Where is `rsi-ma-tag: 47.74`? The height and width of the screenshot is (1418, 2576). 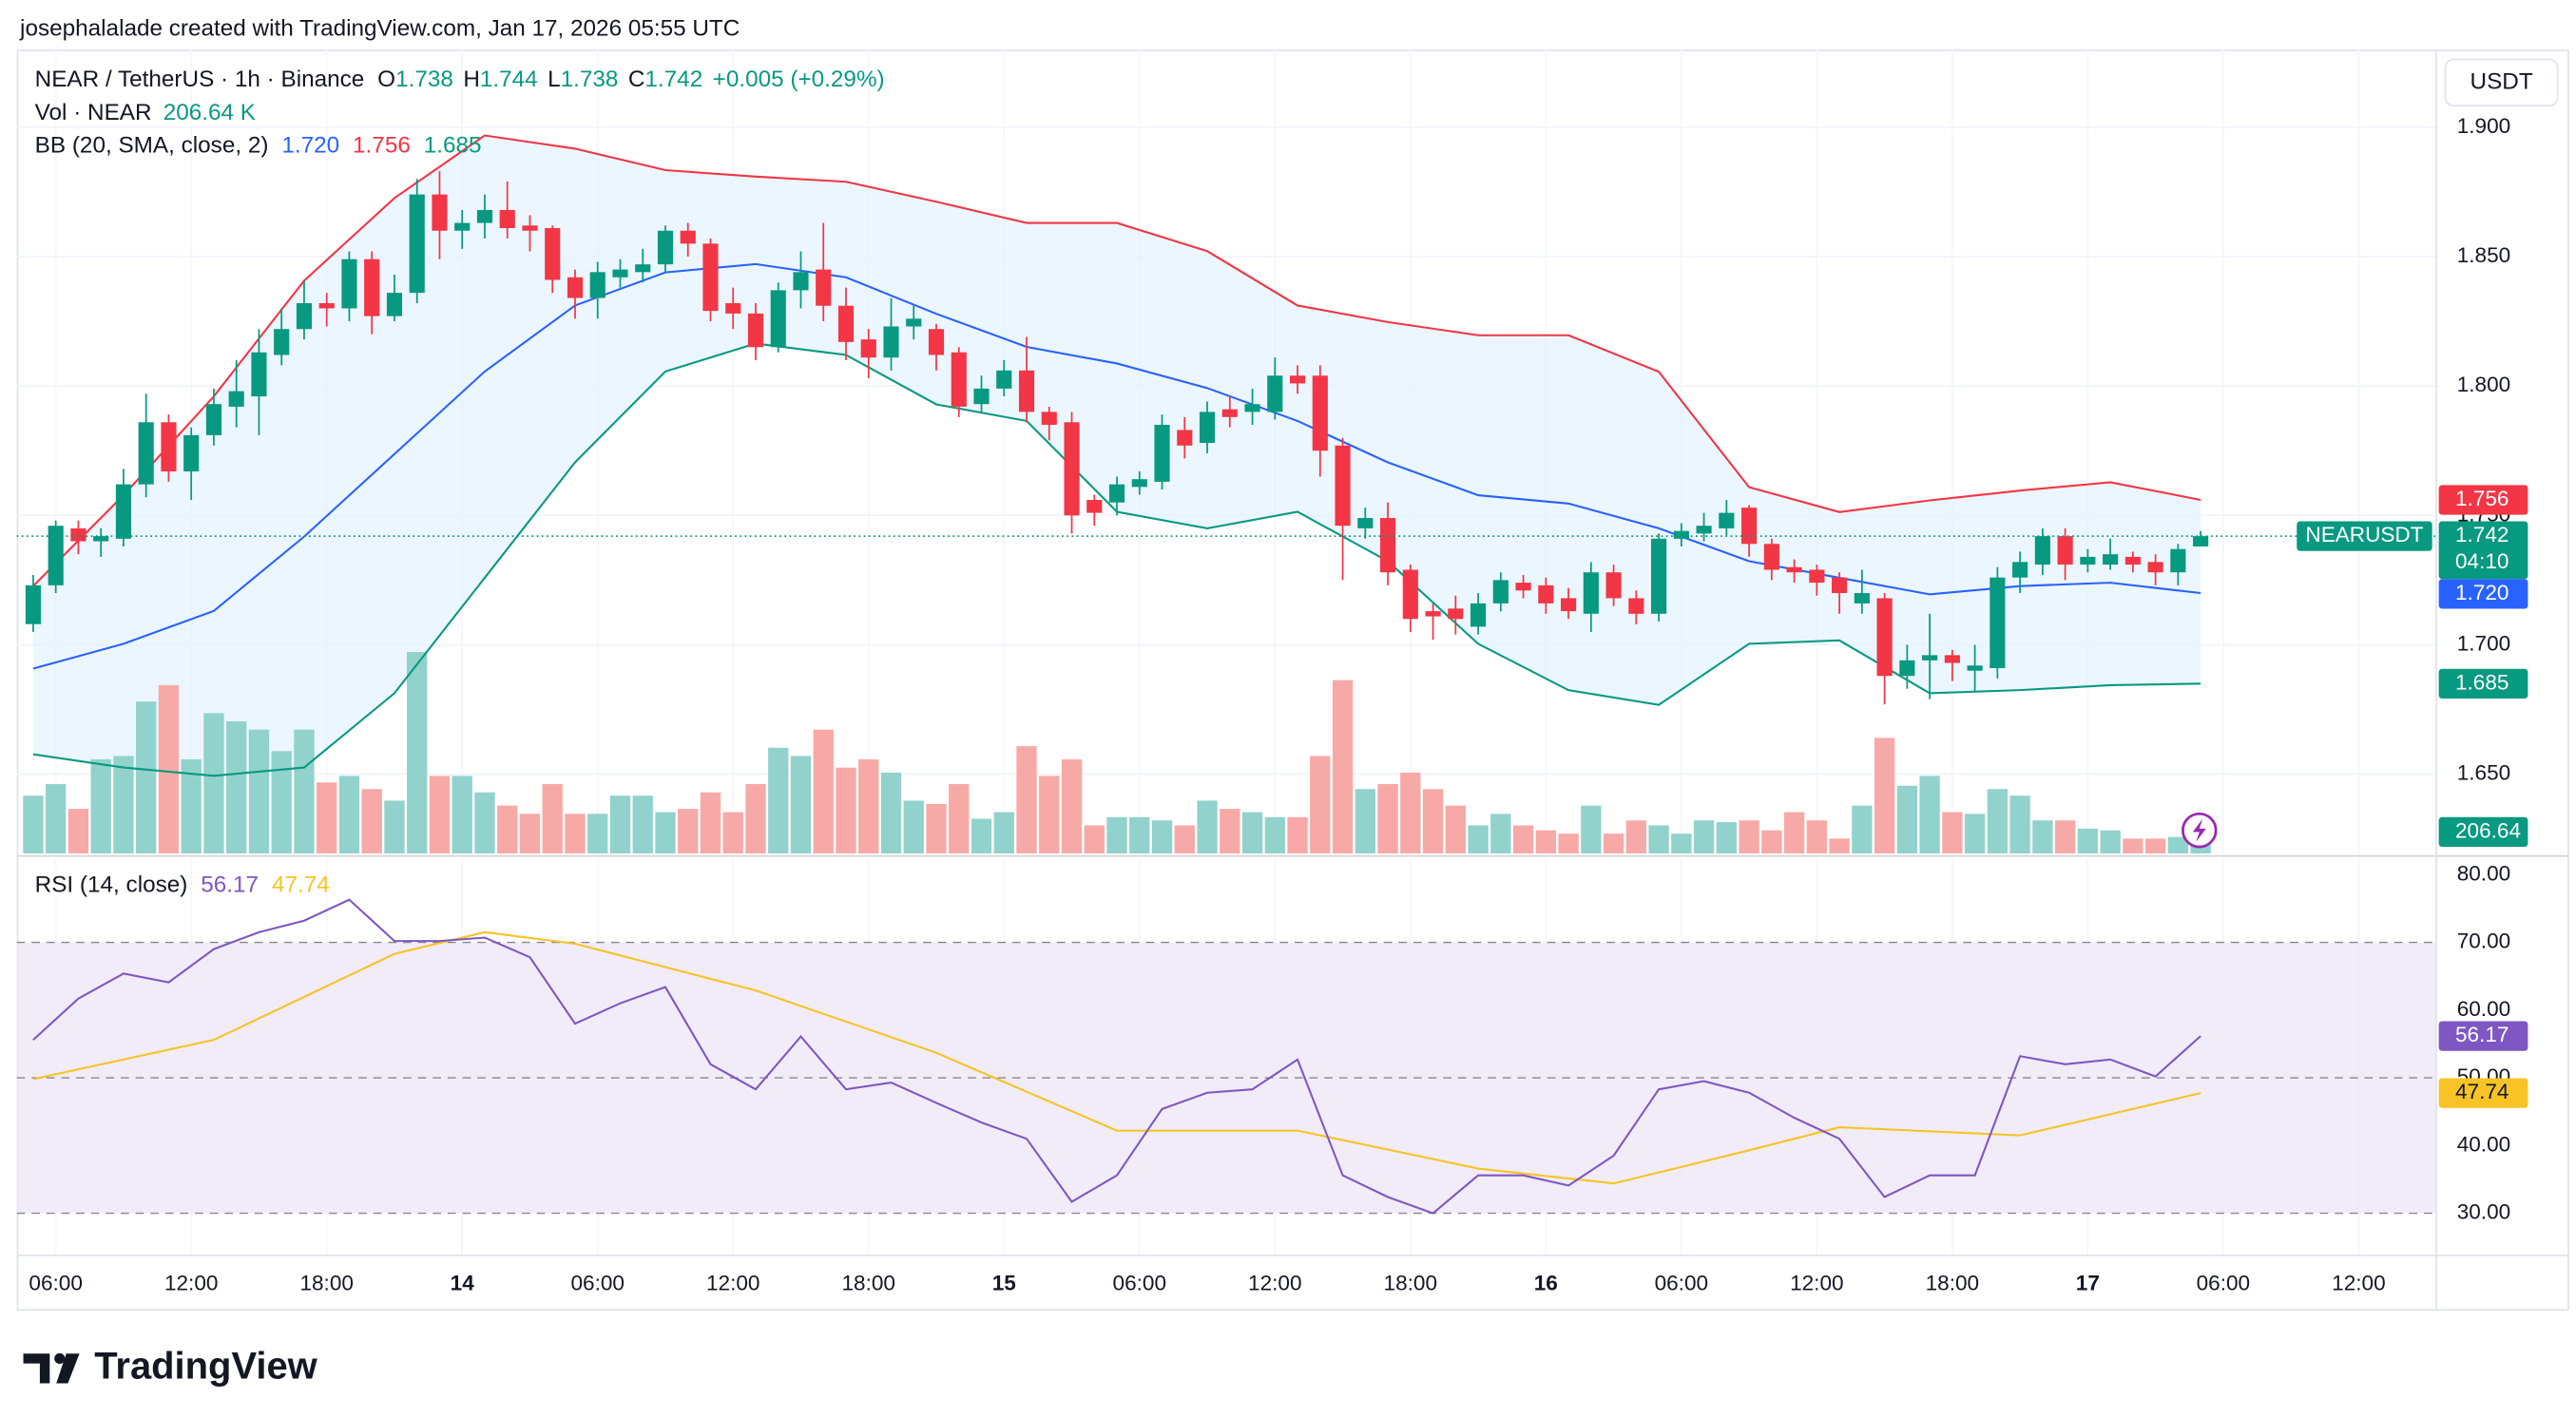
rsi-ma-tag: 47.74 is located at coordinates (2483, 1093).